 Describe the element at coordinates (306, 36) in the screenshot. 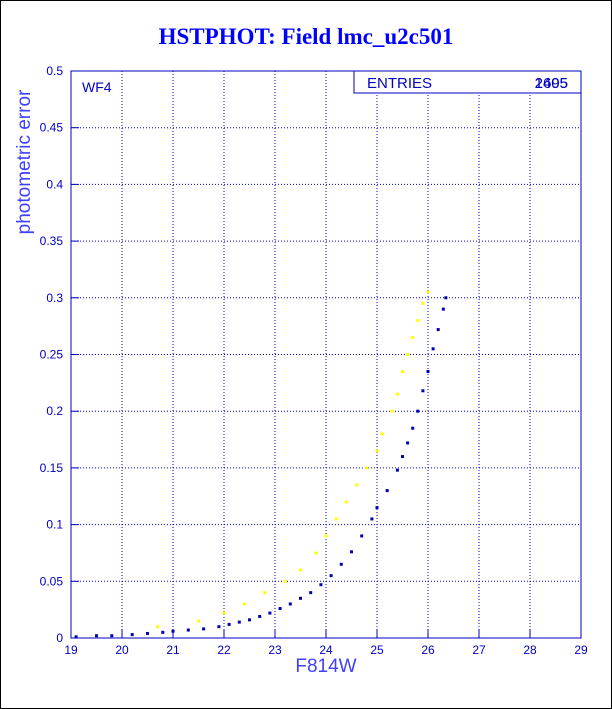

I see `chart-title: HSTPHOT: Field lmc_u2c501` at that location.